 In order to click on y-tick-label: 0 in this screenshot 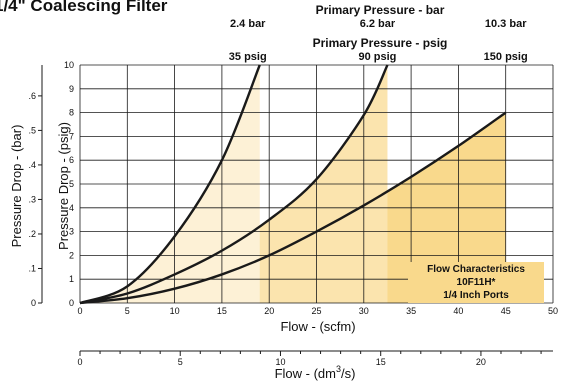, I will do `click(71, 303)`.